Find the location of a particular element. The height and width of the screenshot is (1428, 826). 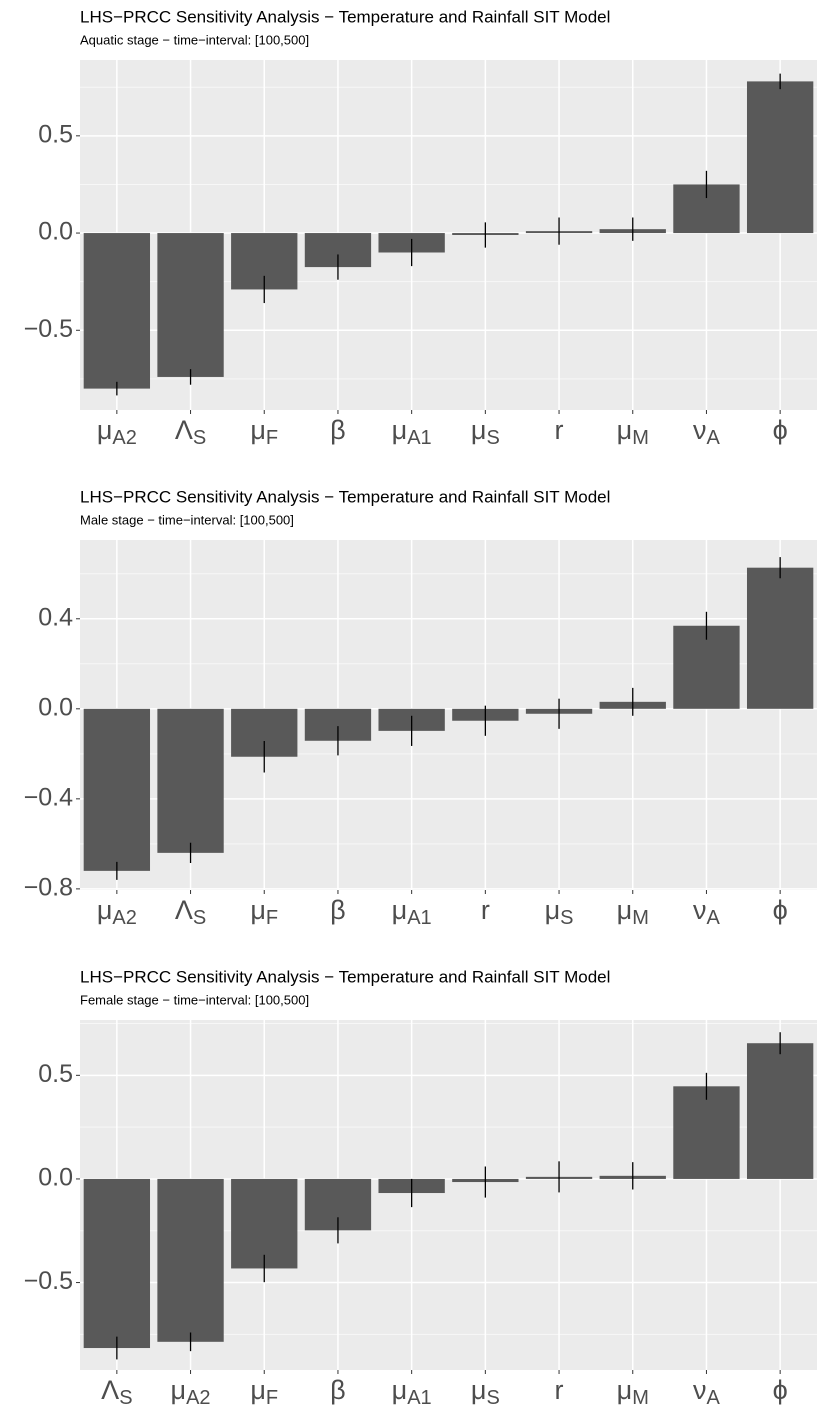

y-tick-label: 0.5 is located at coordinates (55, 134).